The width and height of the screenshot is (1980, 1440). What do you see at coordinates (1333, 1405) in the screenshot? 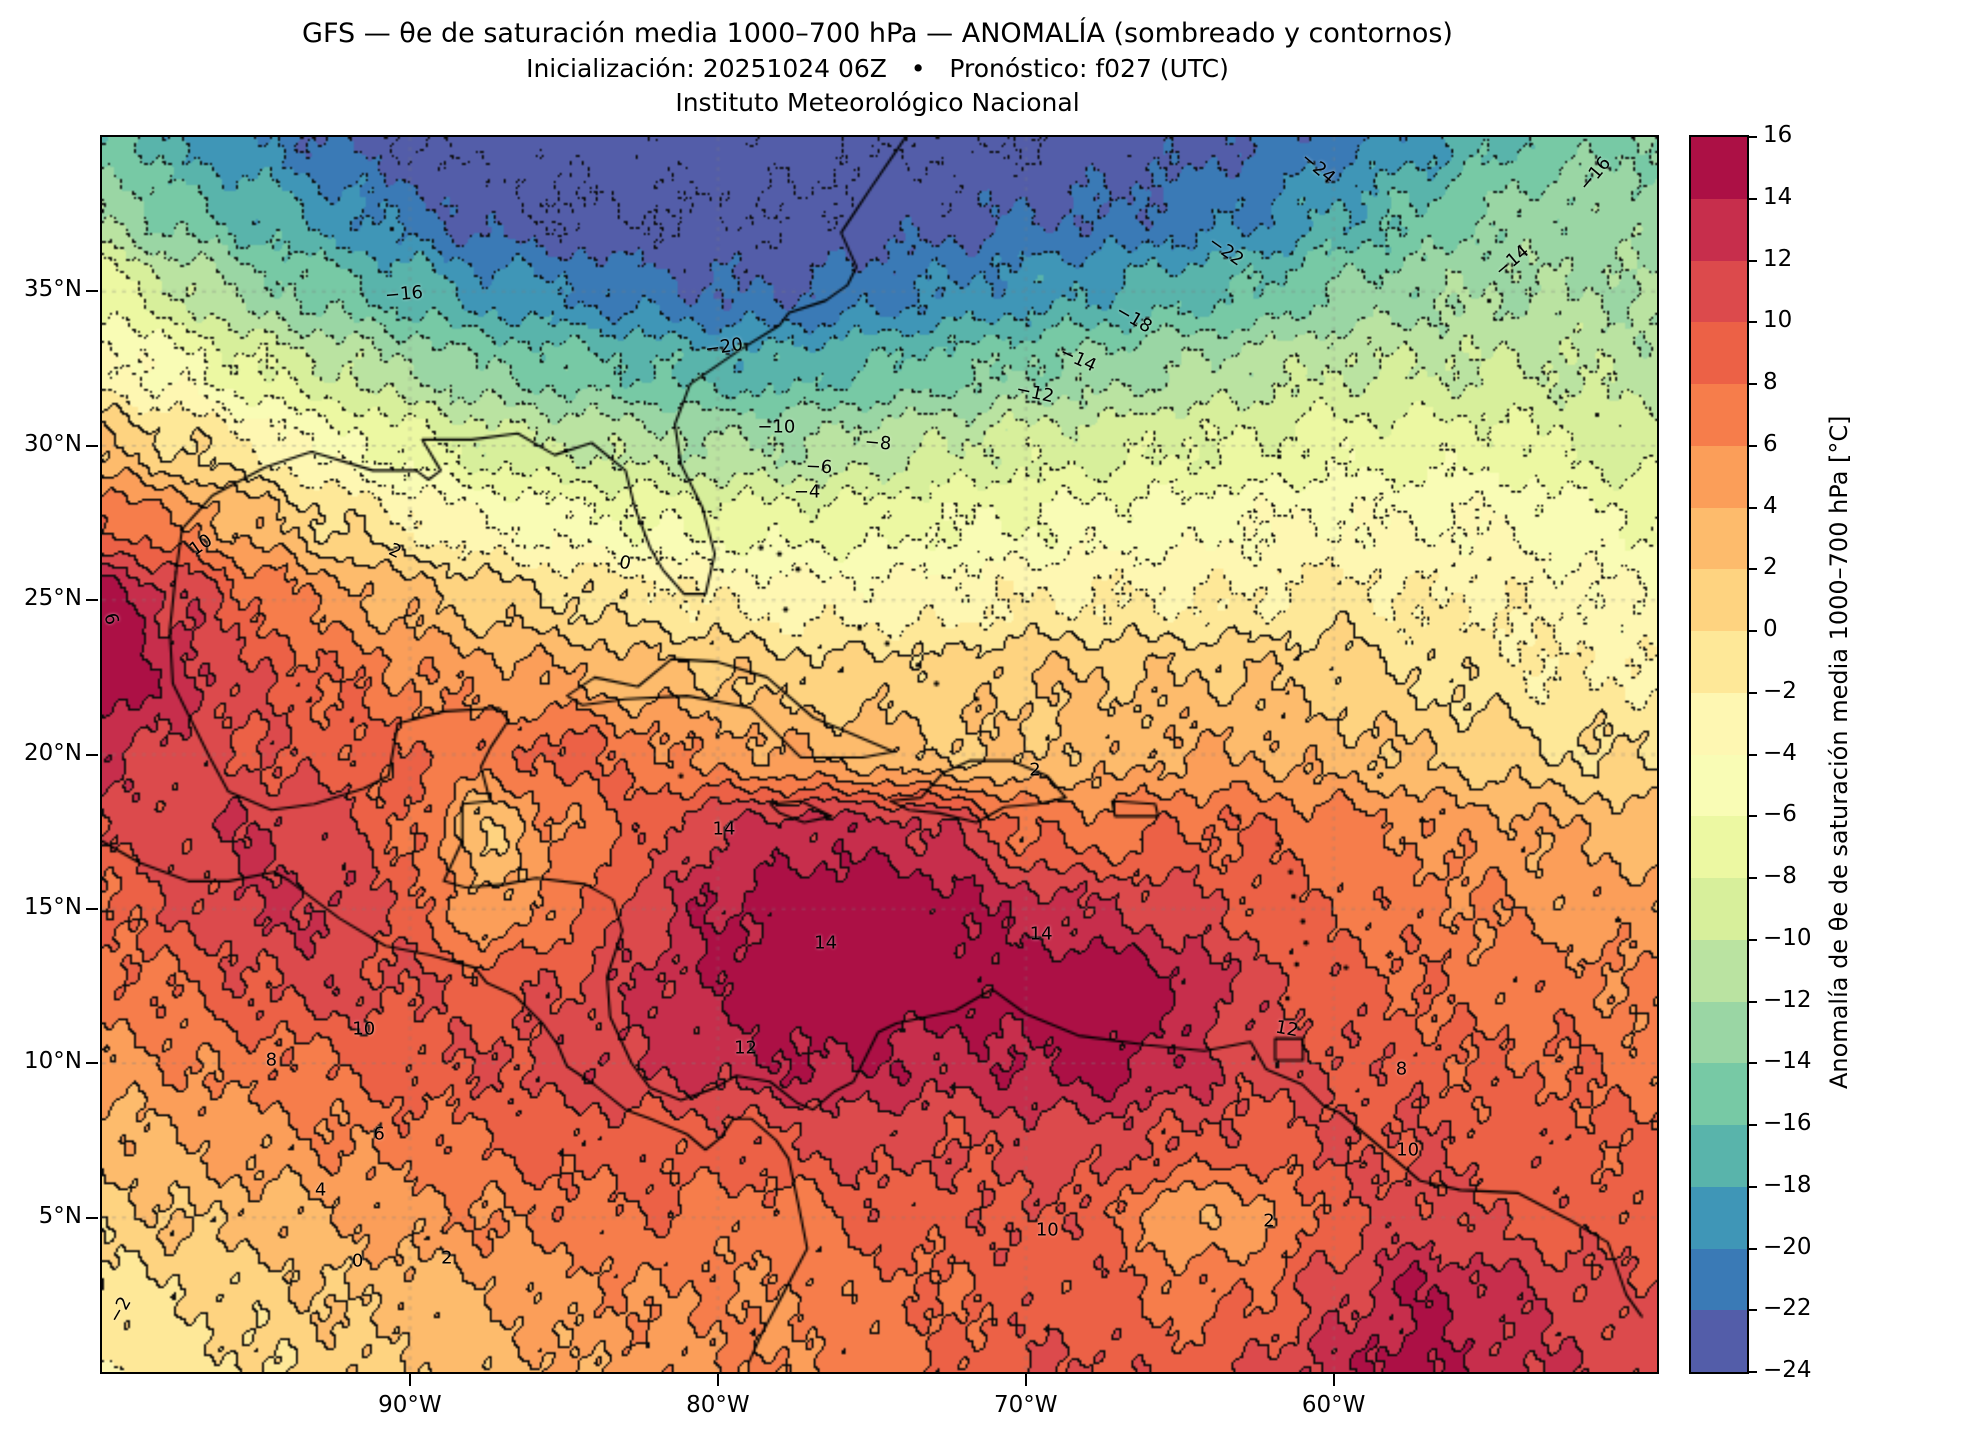
I see `lon-tick-label: 60°W` at bounding box center [1333, 1405].